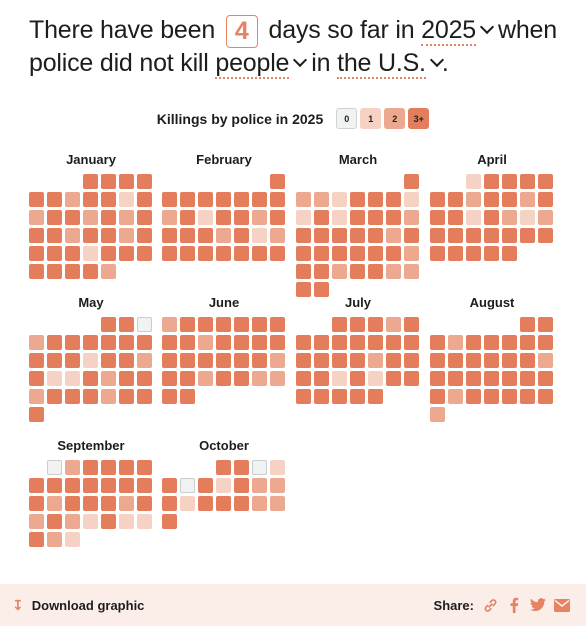 Image resolution: width=586 pixels, height=626 pixels. What do you see at coordinates (514, 605) in the screenshot?
I see `facebook-icon` at bounding box center [514, 605].